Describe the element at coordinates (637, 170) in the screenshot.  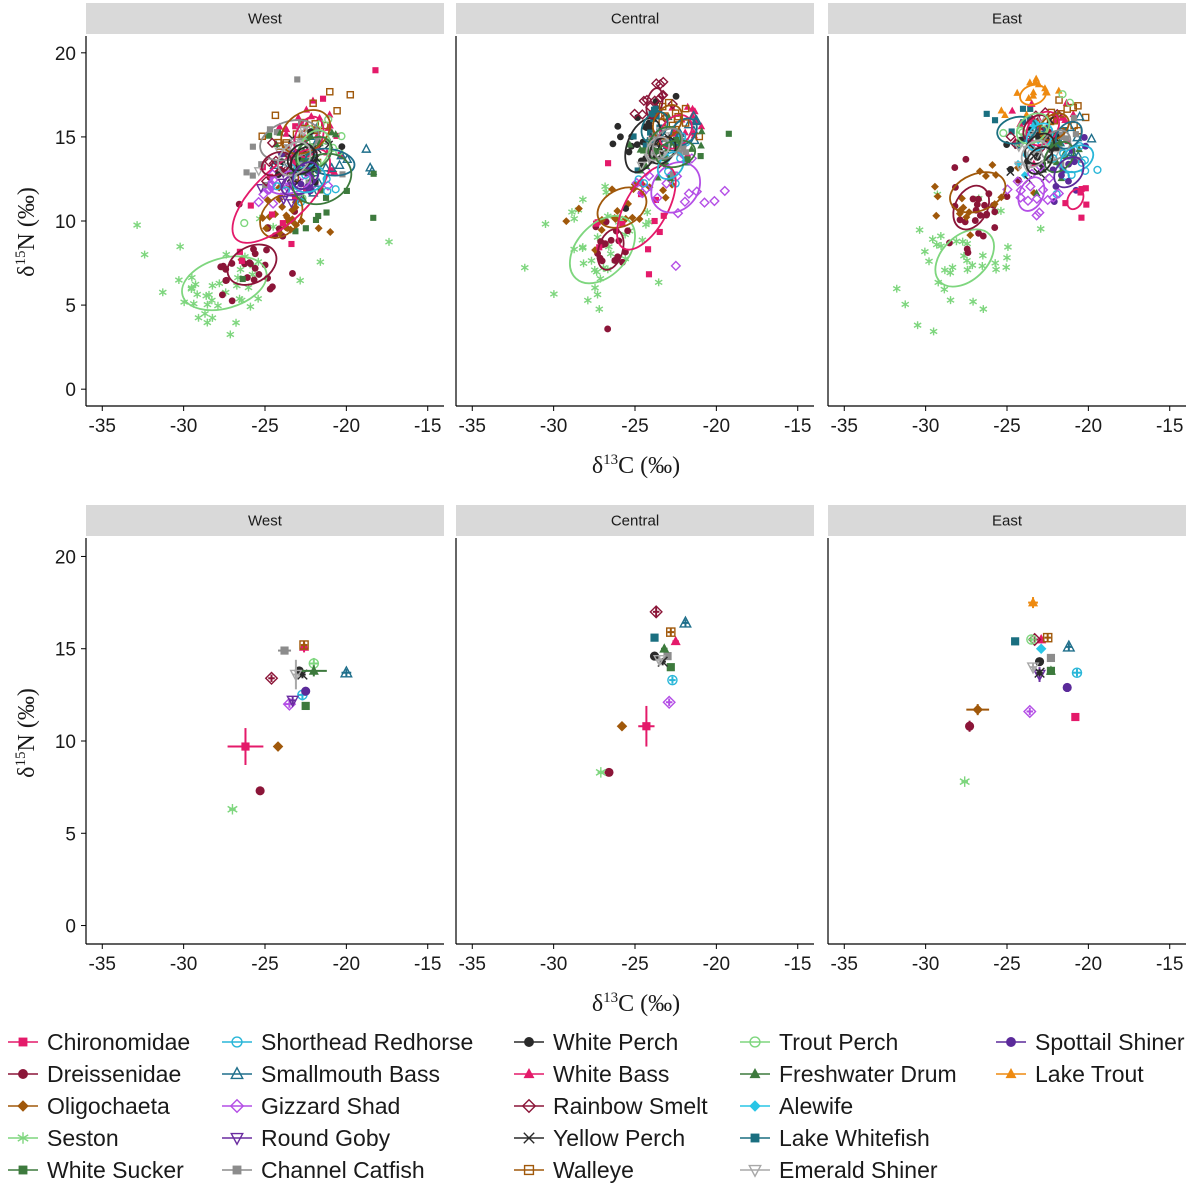
I see `point-lake-whitefish` at that location.